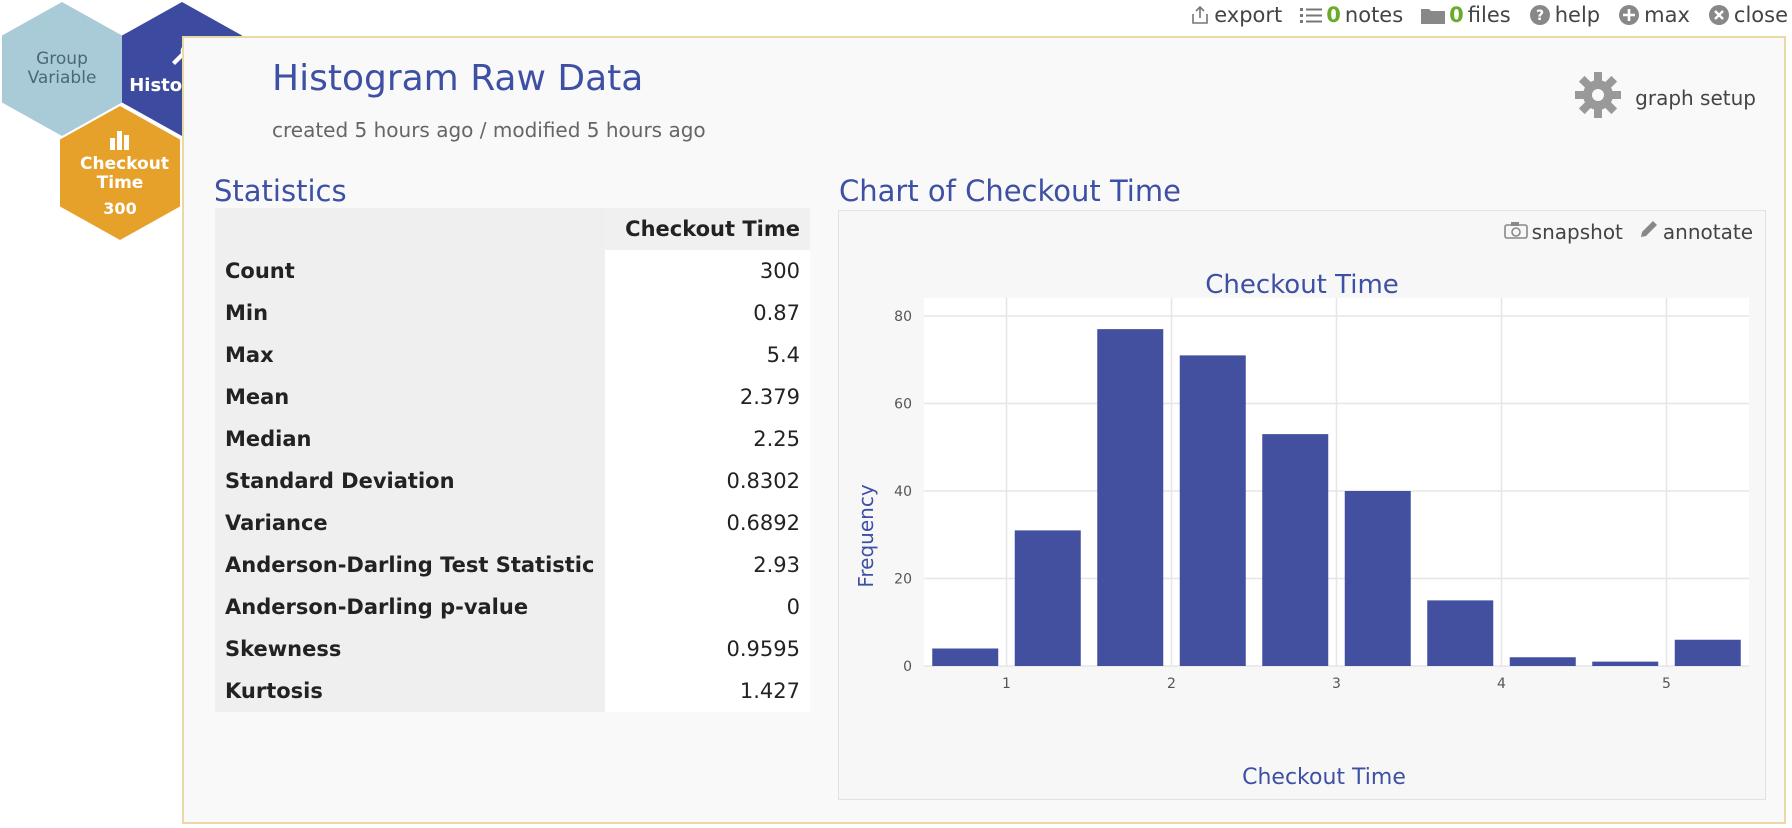  What do you see at coordinates (410, 229) in the screenshot?
I see `table-header-blank` at bounding box center [410, 229].